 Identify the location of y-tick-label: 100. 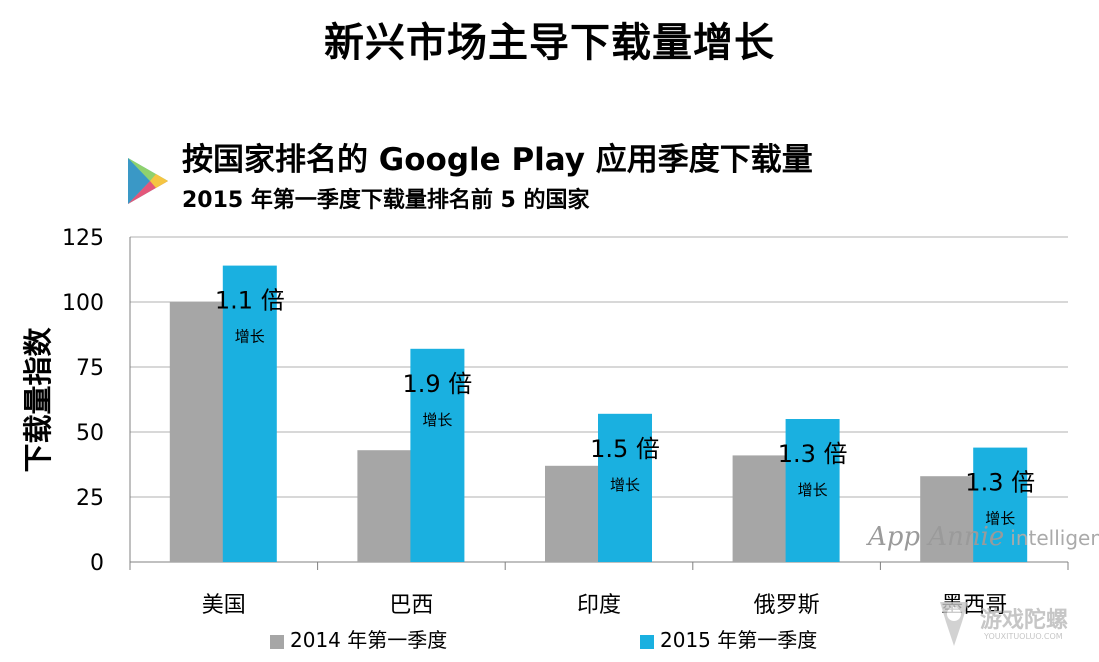
(83, 303).